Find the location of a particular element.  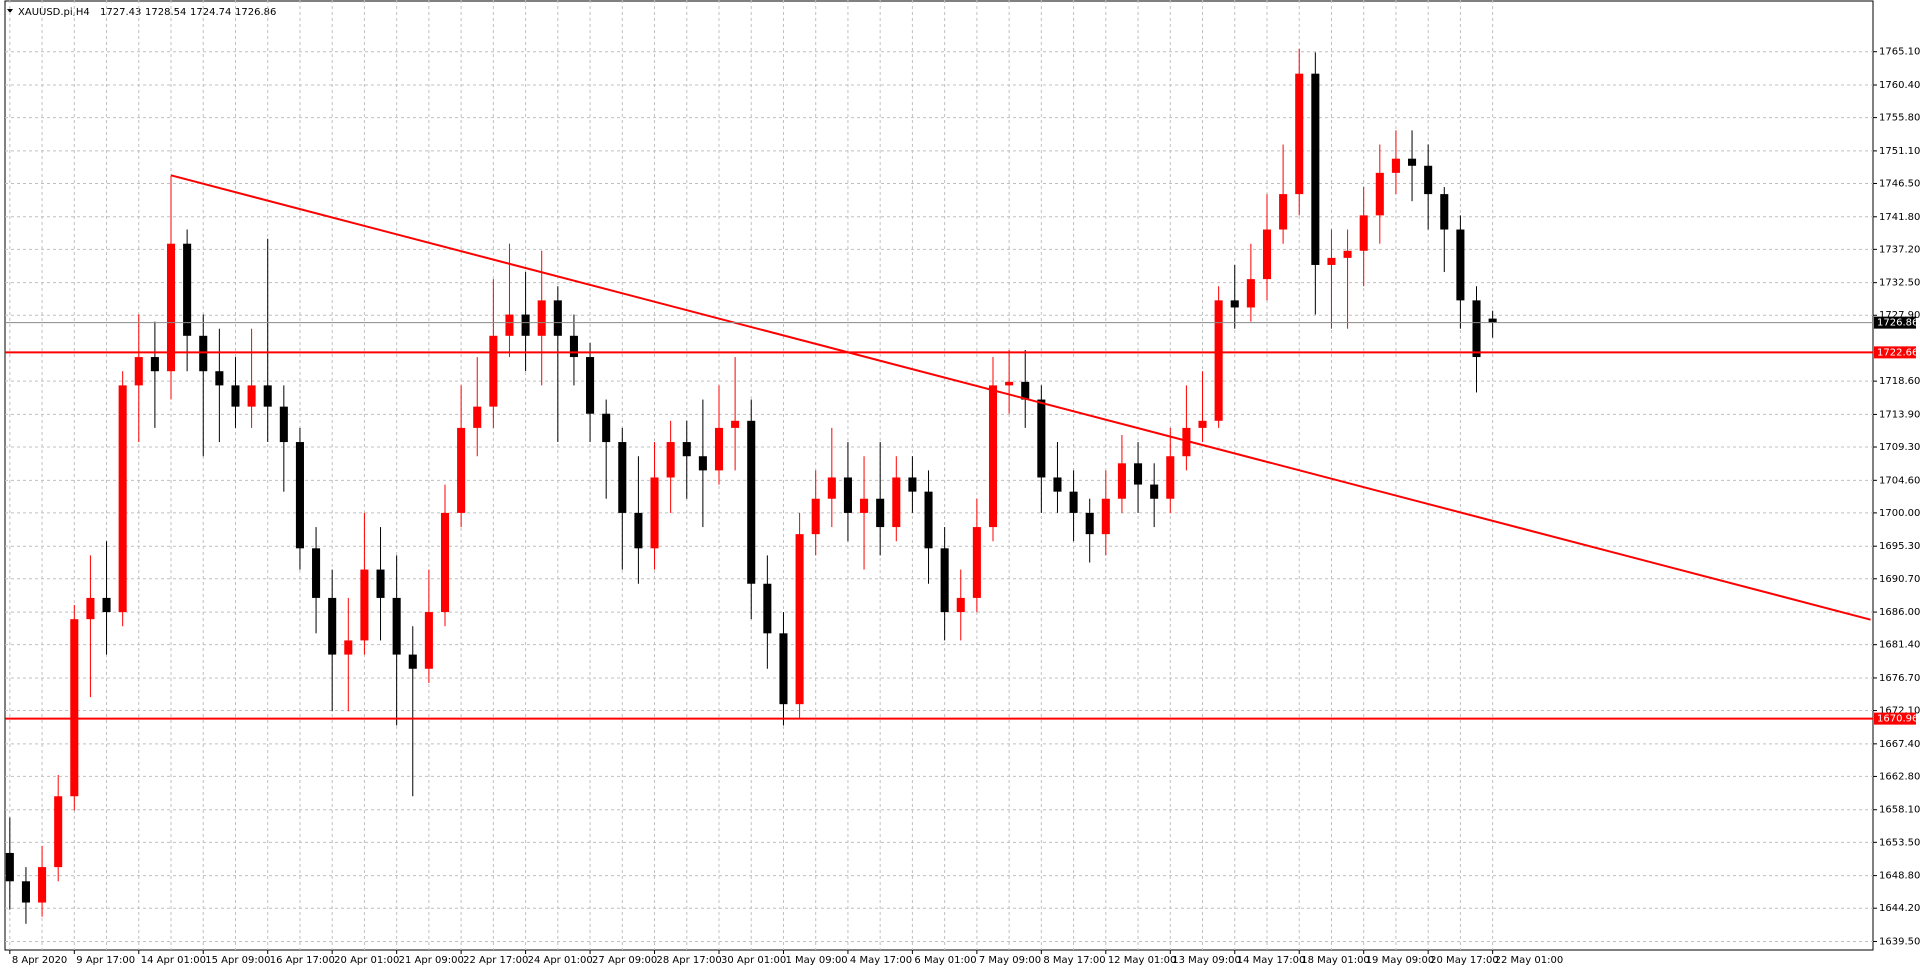

x-tick-label: 22 Apr 17:00 is located at coordinates (495, 960).